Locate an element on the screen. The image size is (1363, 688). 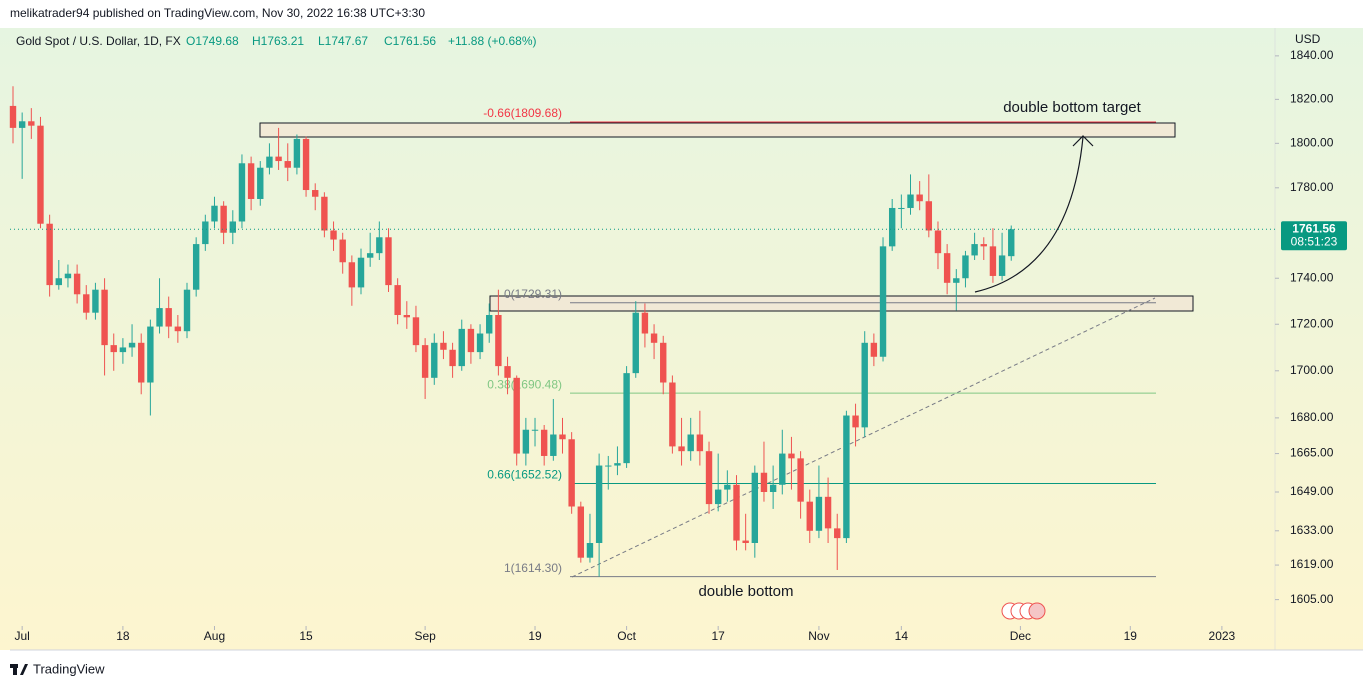
x-tick-label: Sep is located at coordinates (425, 636).